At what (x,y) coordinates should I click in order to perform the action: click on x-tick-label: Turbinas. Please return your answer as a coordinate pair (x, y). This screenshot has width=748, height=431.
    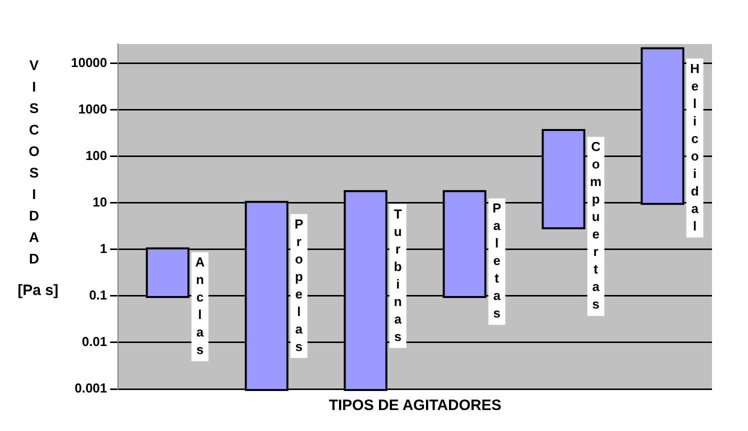
    Looking at the image, I should click on (398, 275).